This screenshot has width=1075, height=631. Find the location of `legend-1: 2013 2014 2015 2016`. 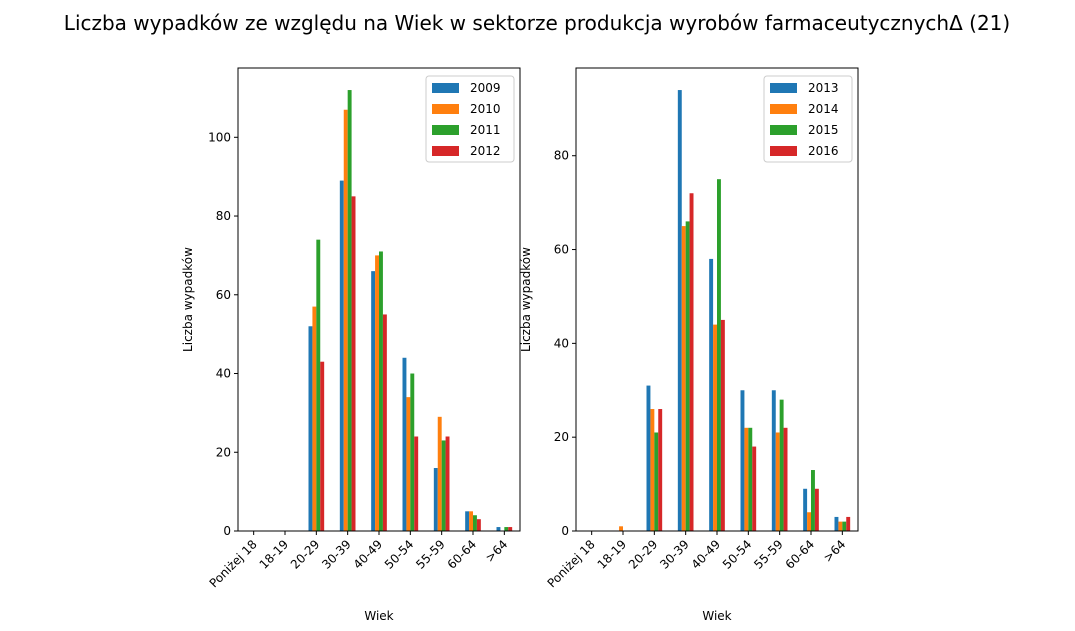

legend-1: 2013 2014 2015 2016 is located at coordinates (808, 119).